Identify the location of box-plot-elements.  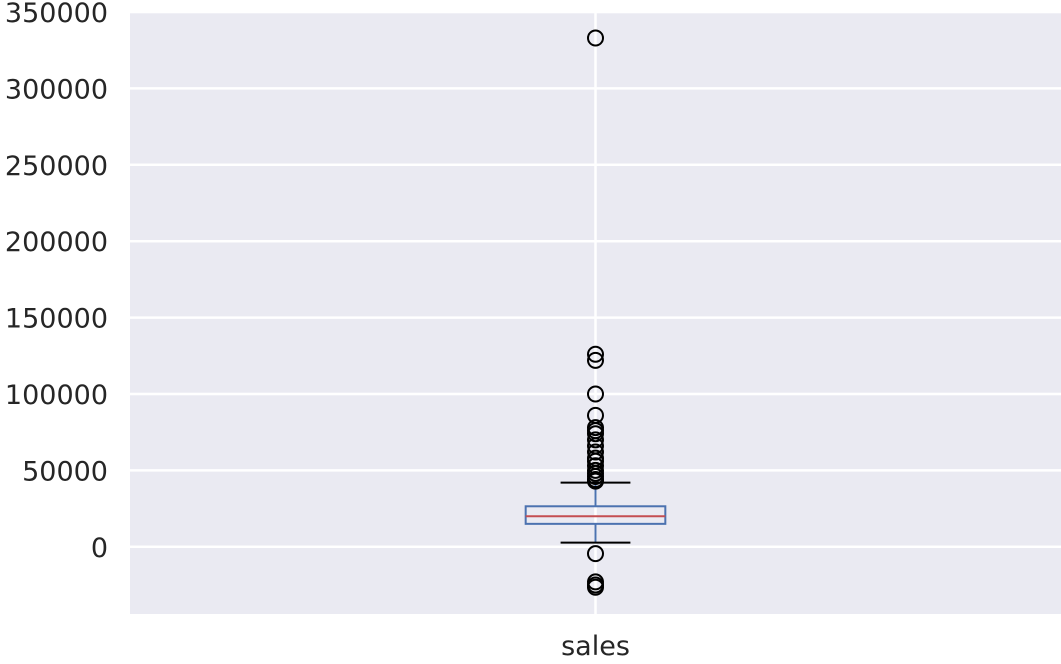
(595, 312).